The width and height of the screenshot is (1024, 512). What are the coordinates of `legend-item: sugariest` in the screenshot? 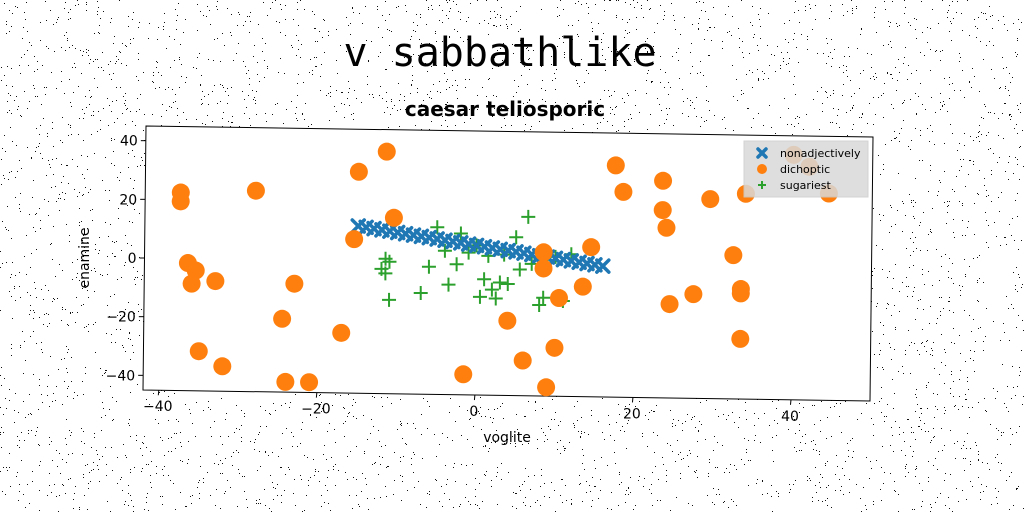 It's located at (795, 185).